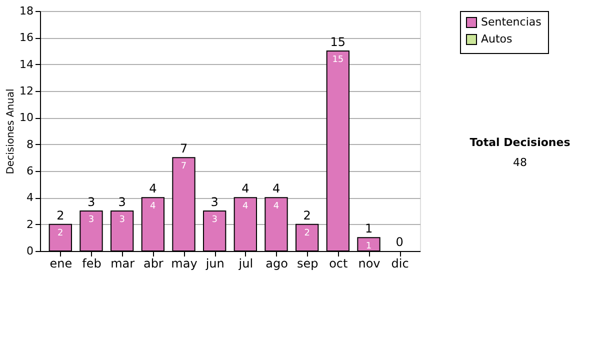 This screenshot has height=340, width=600. What do you see at coordinates (338, 60) in the screenshot?
I see `data-label: 15` at bounding box center [338, 60].